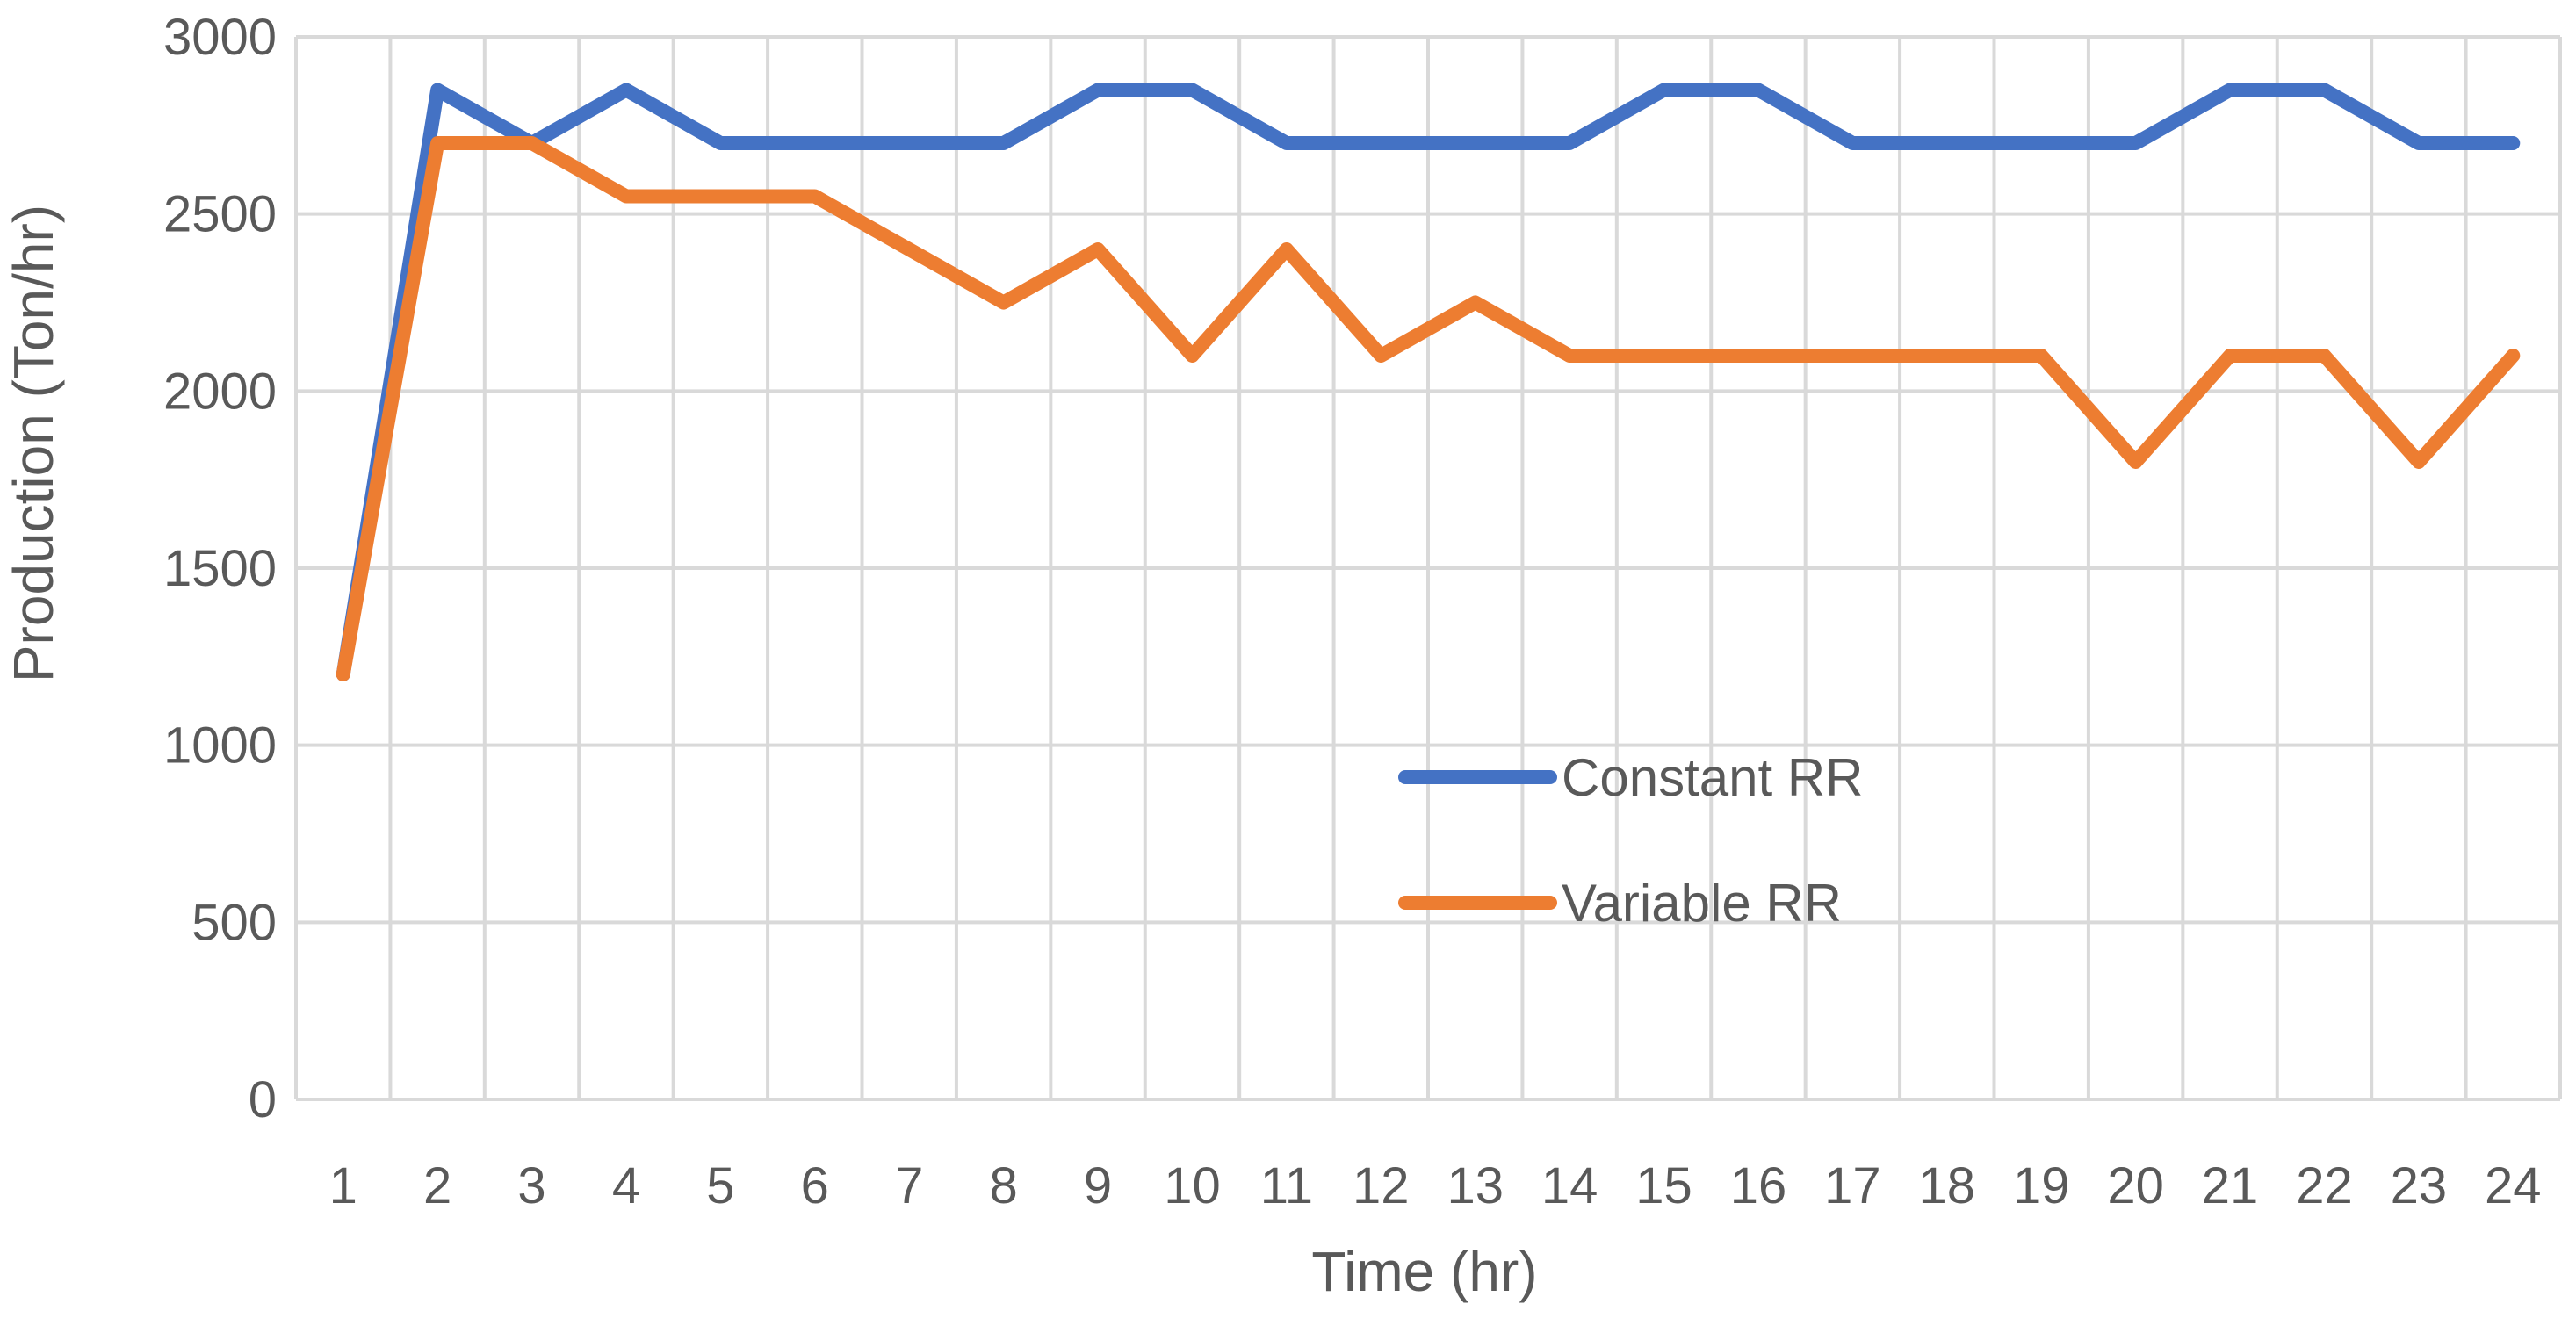 The width and height of the screenshot is (2576, 1333). Describe the element at coordinates (1712, 777) in the screenshot. I see `legend-label: Constant RR` at that location.